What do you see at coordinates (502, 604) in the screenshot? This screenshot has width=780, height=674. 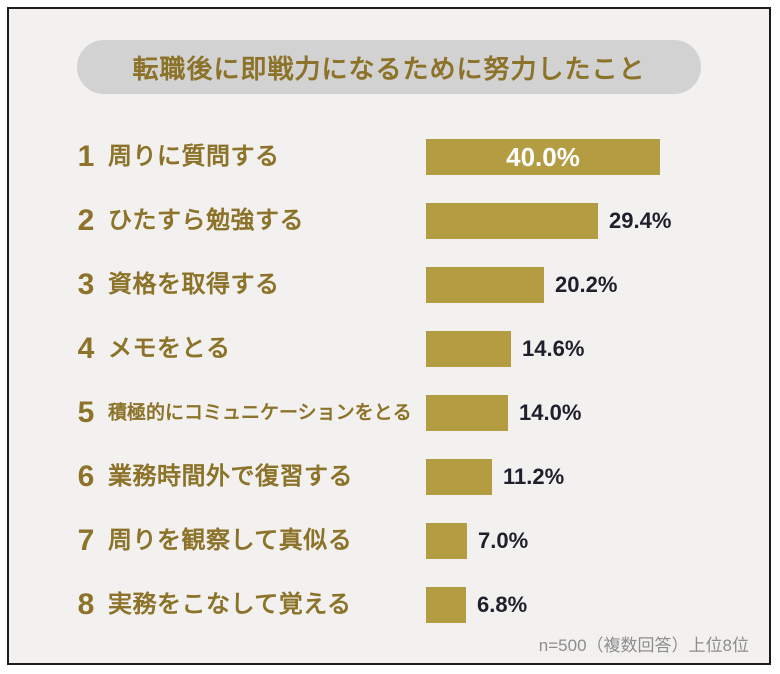 I see `value-label: 6.8%` at bounding box center [502, 604].